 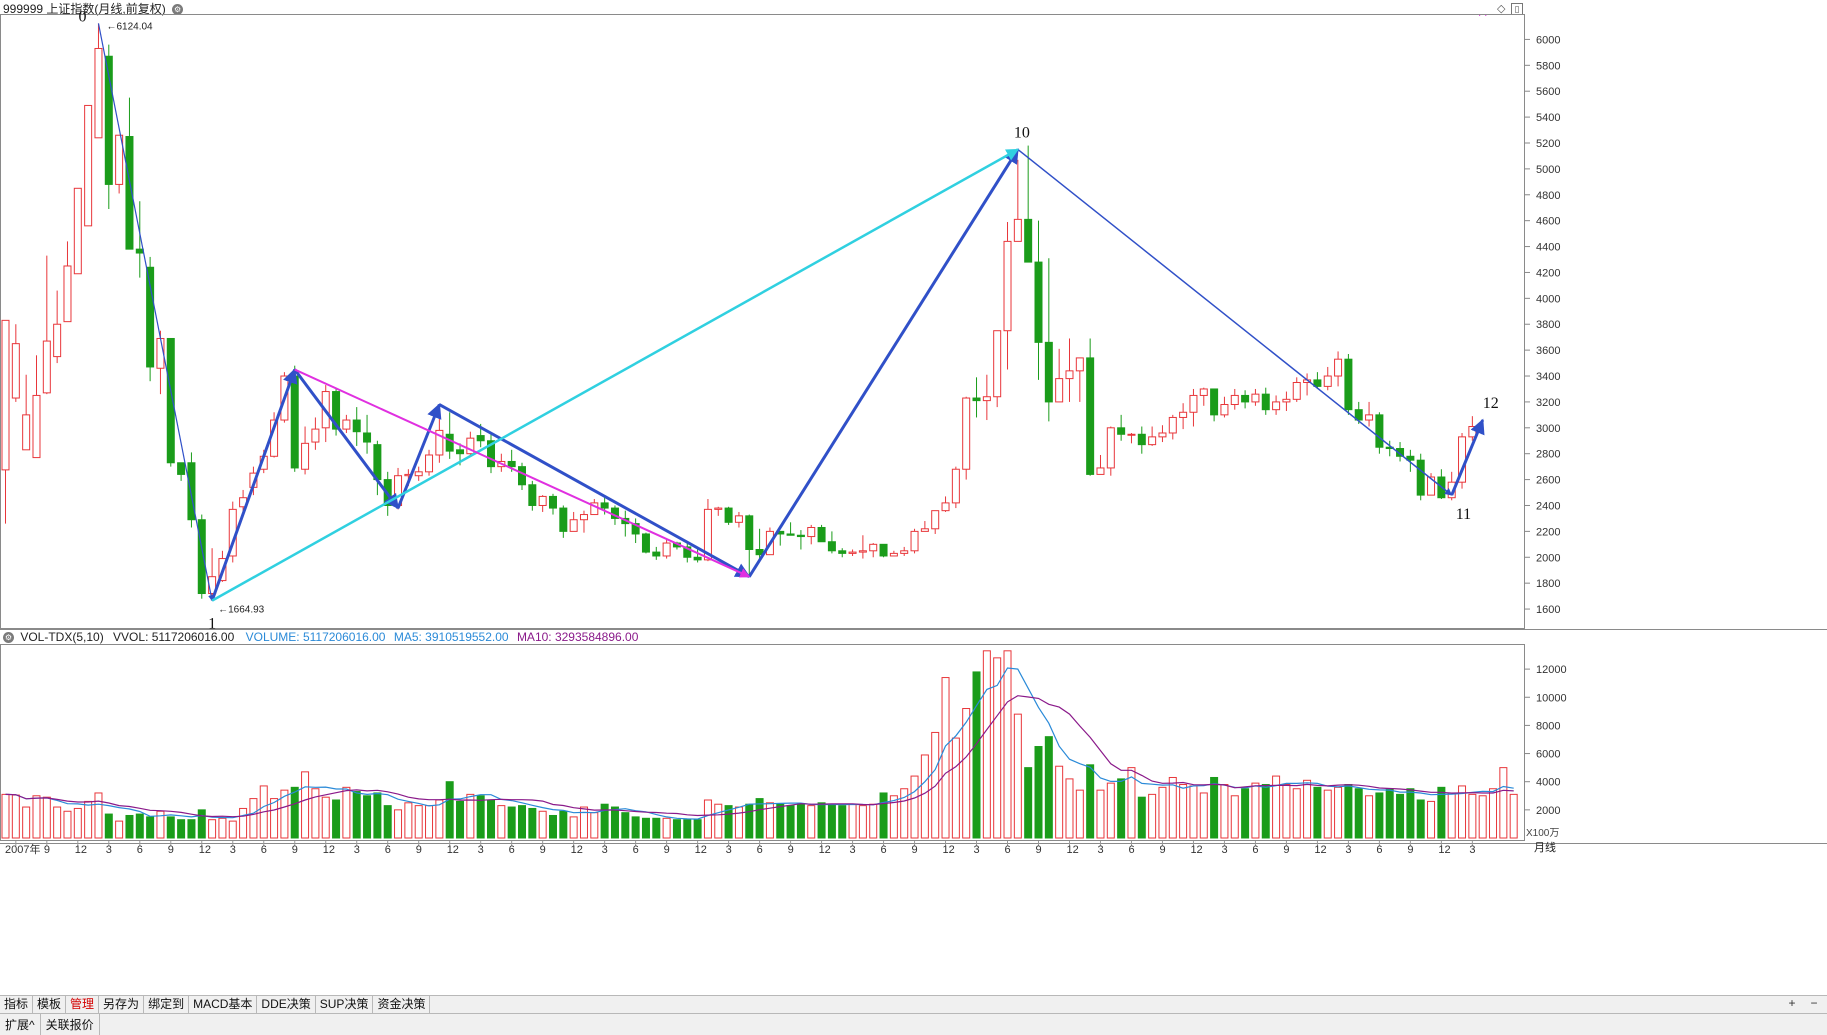 What do you see at coordinates (402, 1004) in the screenshot?
I see `tab-8: 资金决策` at bounding box center [402, 1004].